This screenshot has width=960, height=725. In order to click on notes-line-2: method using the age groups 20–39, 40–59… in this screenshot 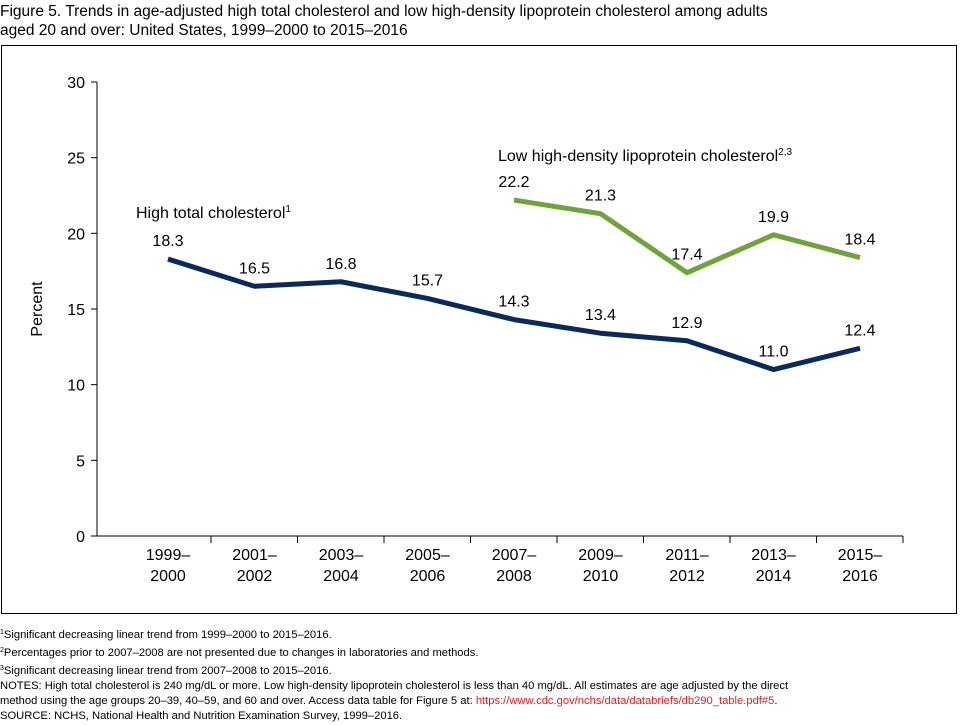, I will do `click(480, 701)`.